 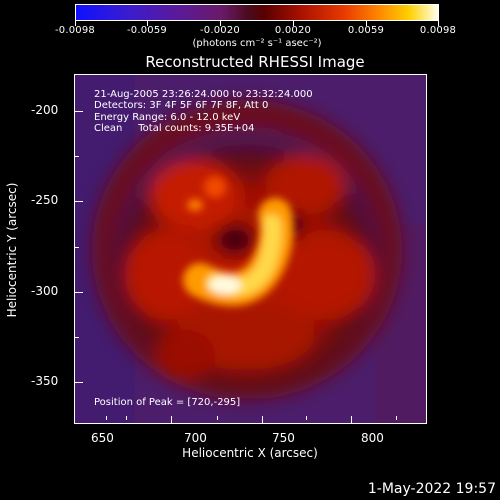 I want to click on y-tick-label: -250, so click(x=45, y=200).